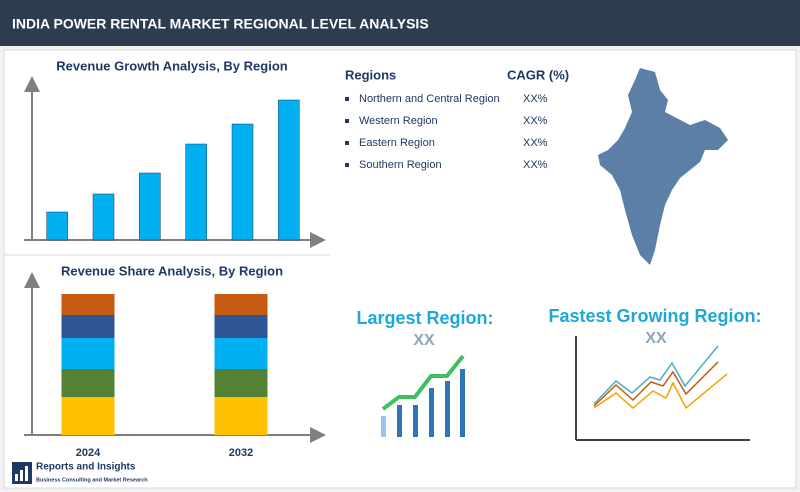 This screenshot has height=492, width=800. Describe the element at coordinates (22, 473) in the screenshot. I see `logo-icon` at that location.